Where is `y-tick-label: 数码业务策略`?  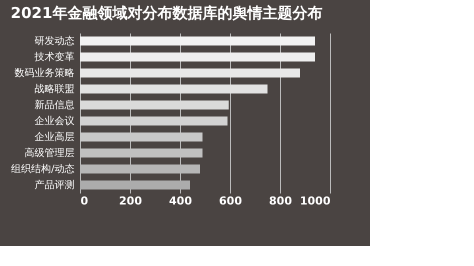
y-tick-label: 数码业务策略 is located at coordinates (44, 73).